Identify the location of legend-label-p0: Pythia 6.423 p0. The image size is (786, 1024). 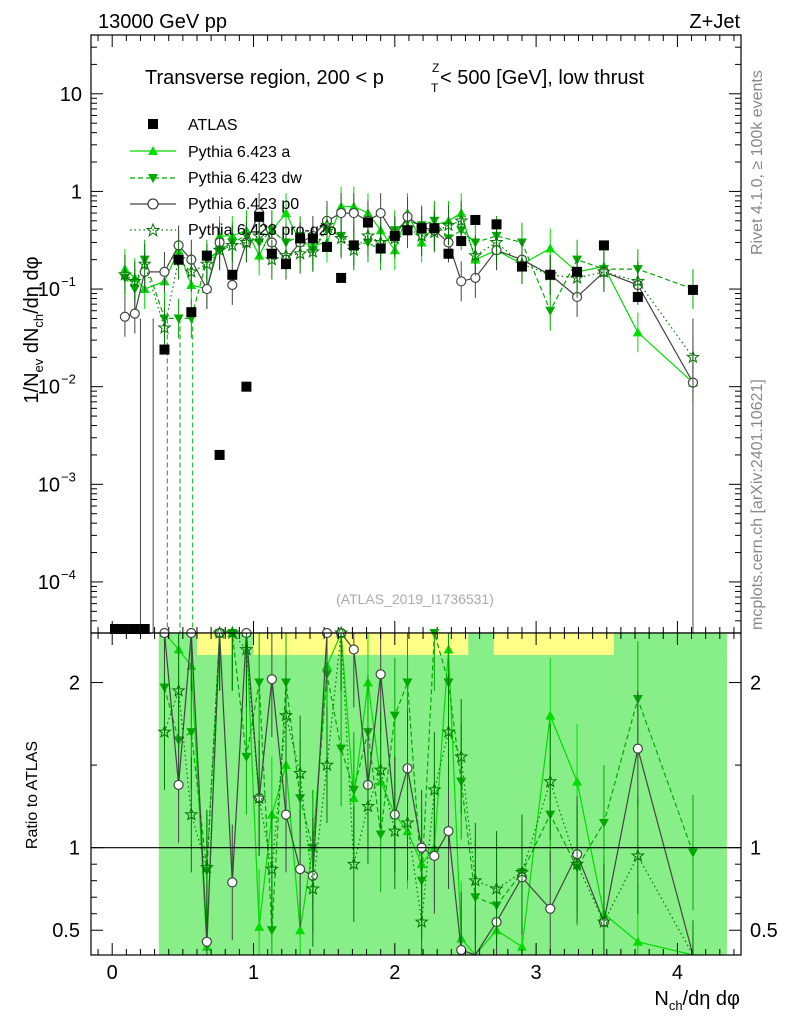
(243, 204).